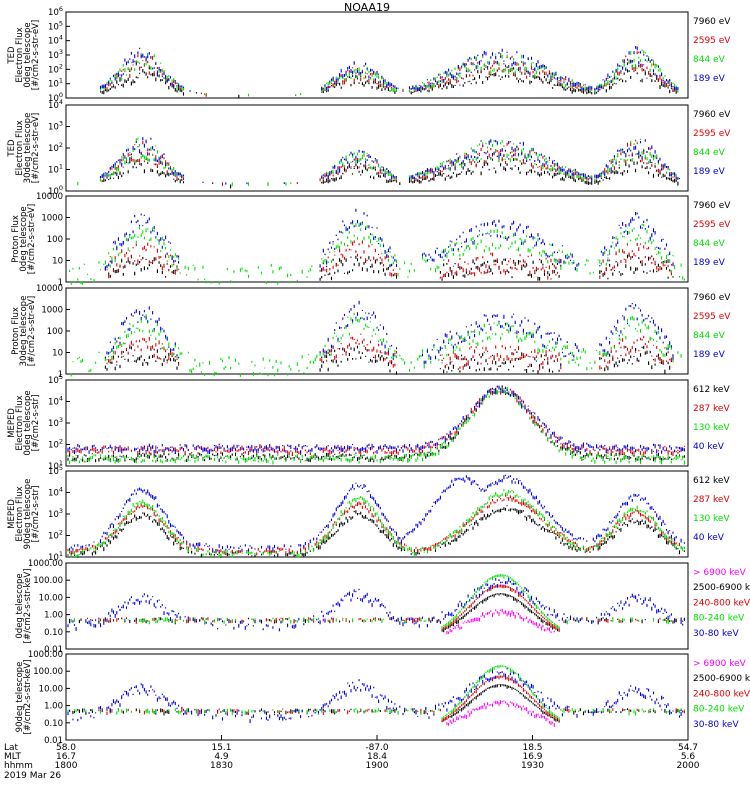 The height and width of the screenshot is (800, 750). What do you see at coordinates (721, 679) in the screenshot?
I see `legend-entry: 2500-6900 keV` at bounding box center [721, 679].